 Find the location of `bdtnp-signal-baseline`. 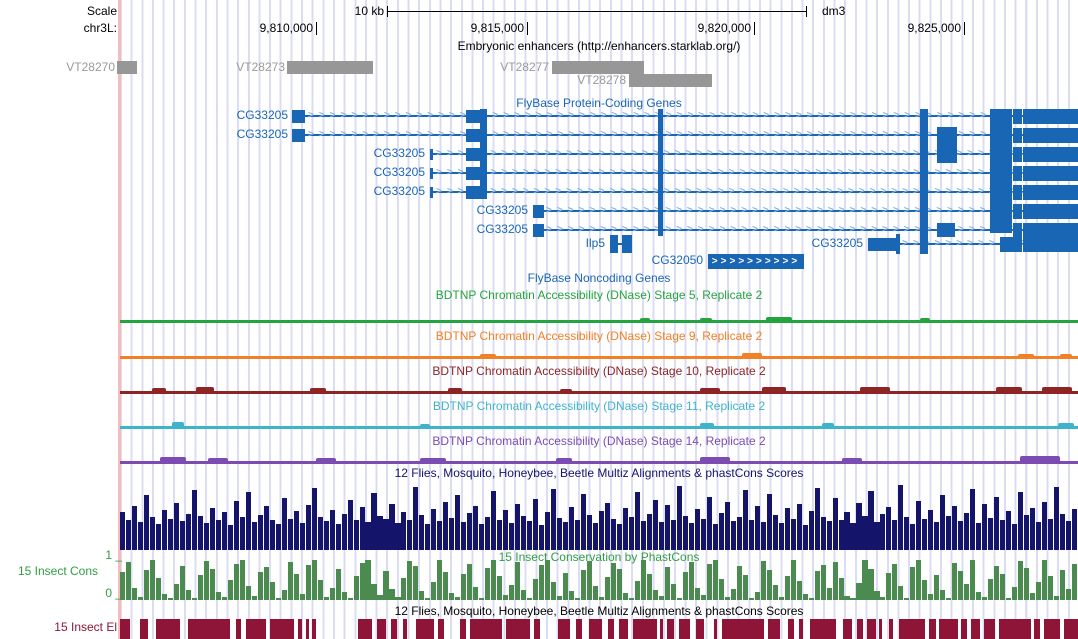

bdtnp-signal-baseline is located at coordinates (599, 321).